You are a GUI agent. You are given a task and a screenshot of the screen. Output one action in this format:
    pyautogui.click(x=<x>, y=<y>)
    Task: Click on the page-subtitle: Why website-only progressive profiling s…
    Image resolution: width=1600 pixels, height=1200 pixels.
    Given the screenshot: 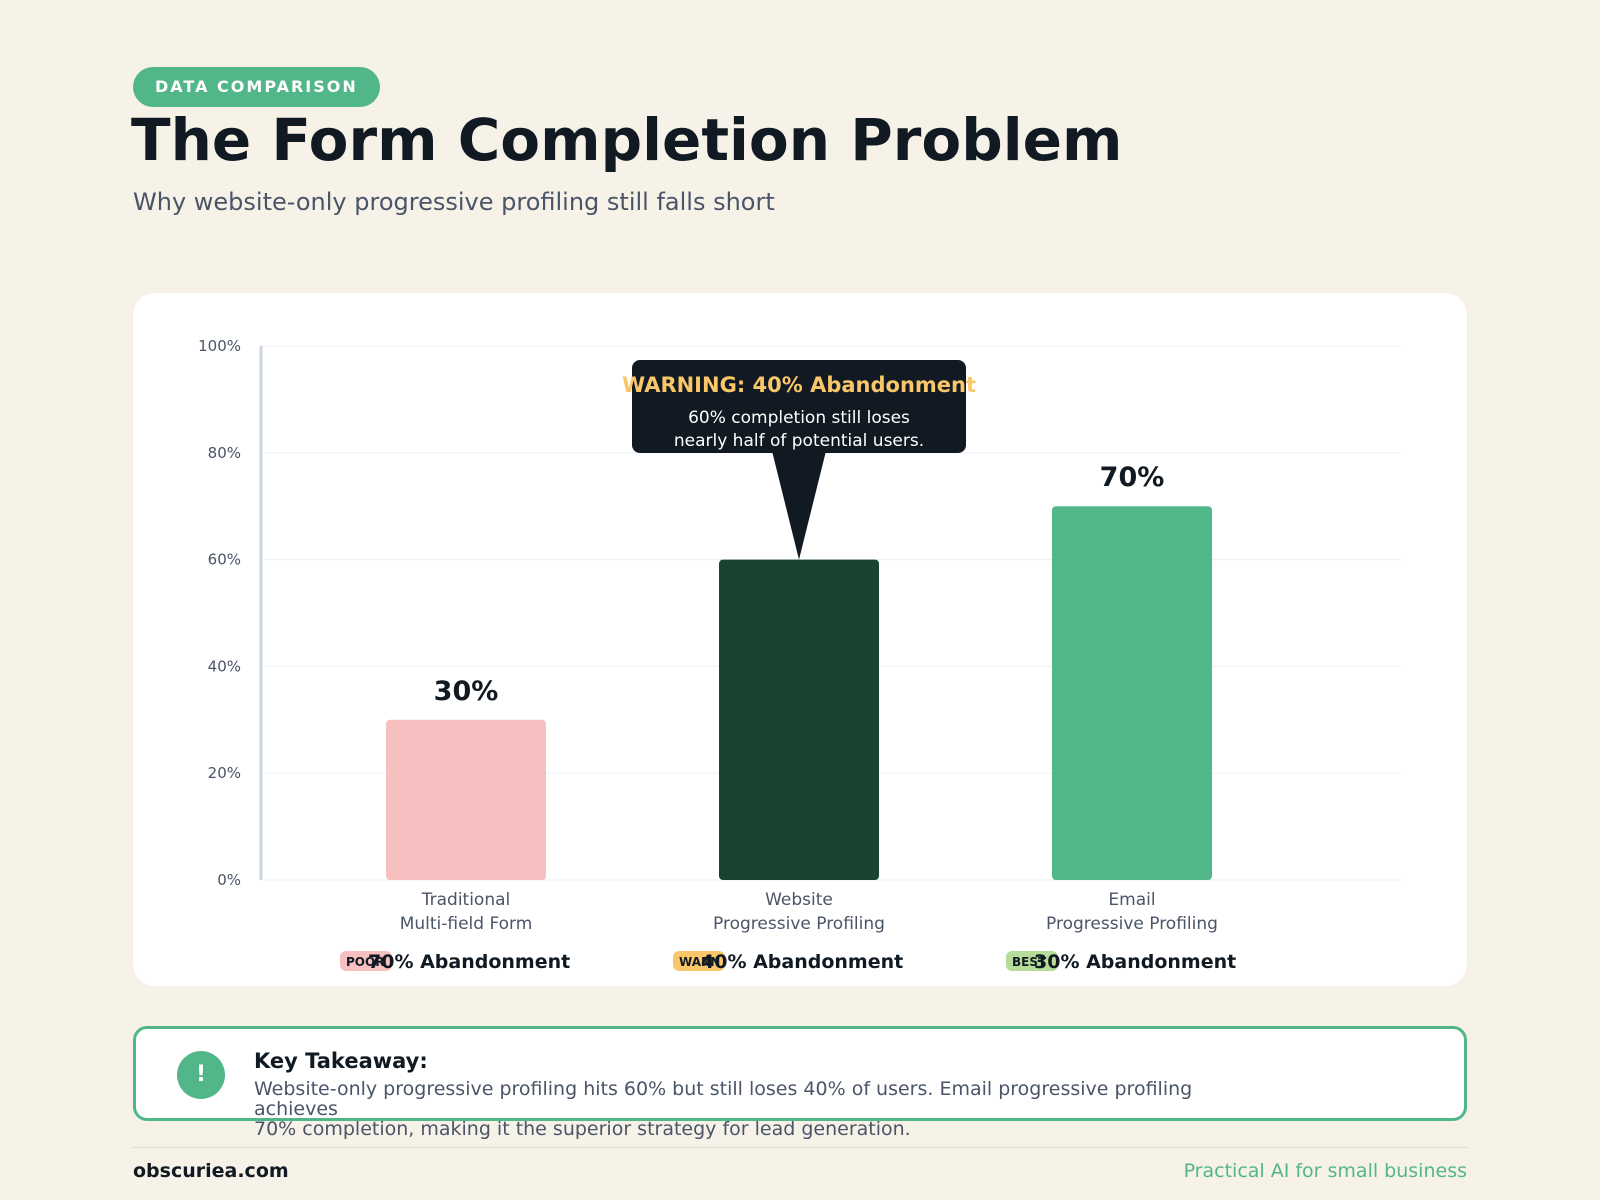 What is the action you would take?
    pyautogui.click(x=454, y=202)
    